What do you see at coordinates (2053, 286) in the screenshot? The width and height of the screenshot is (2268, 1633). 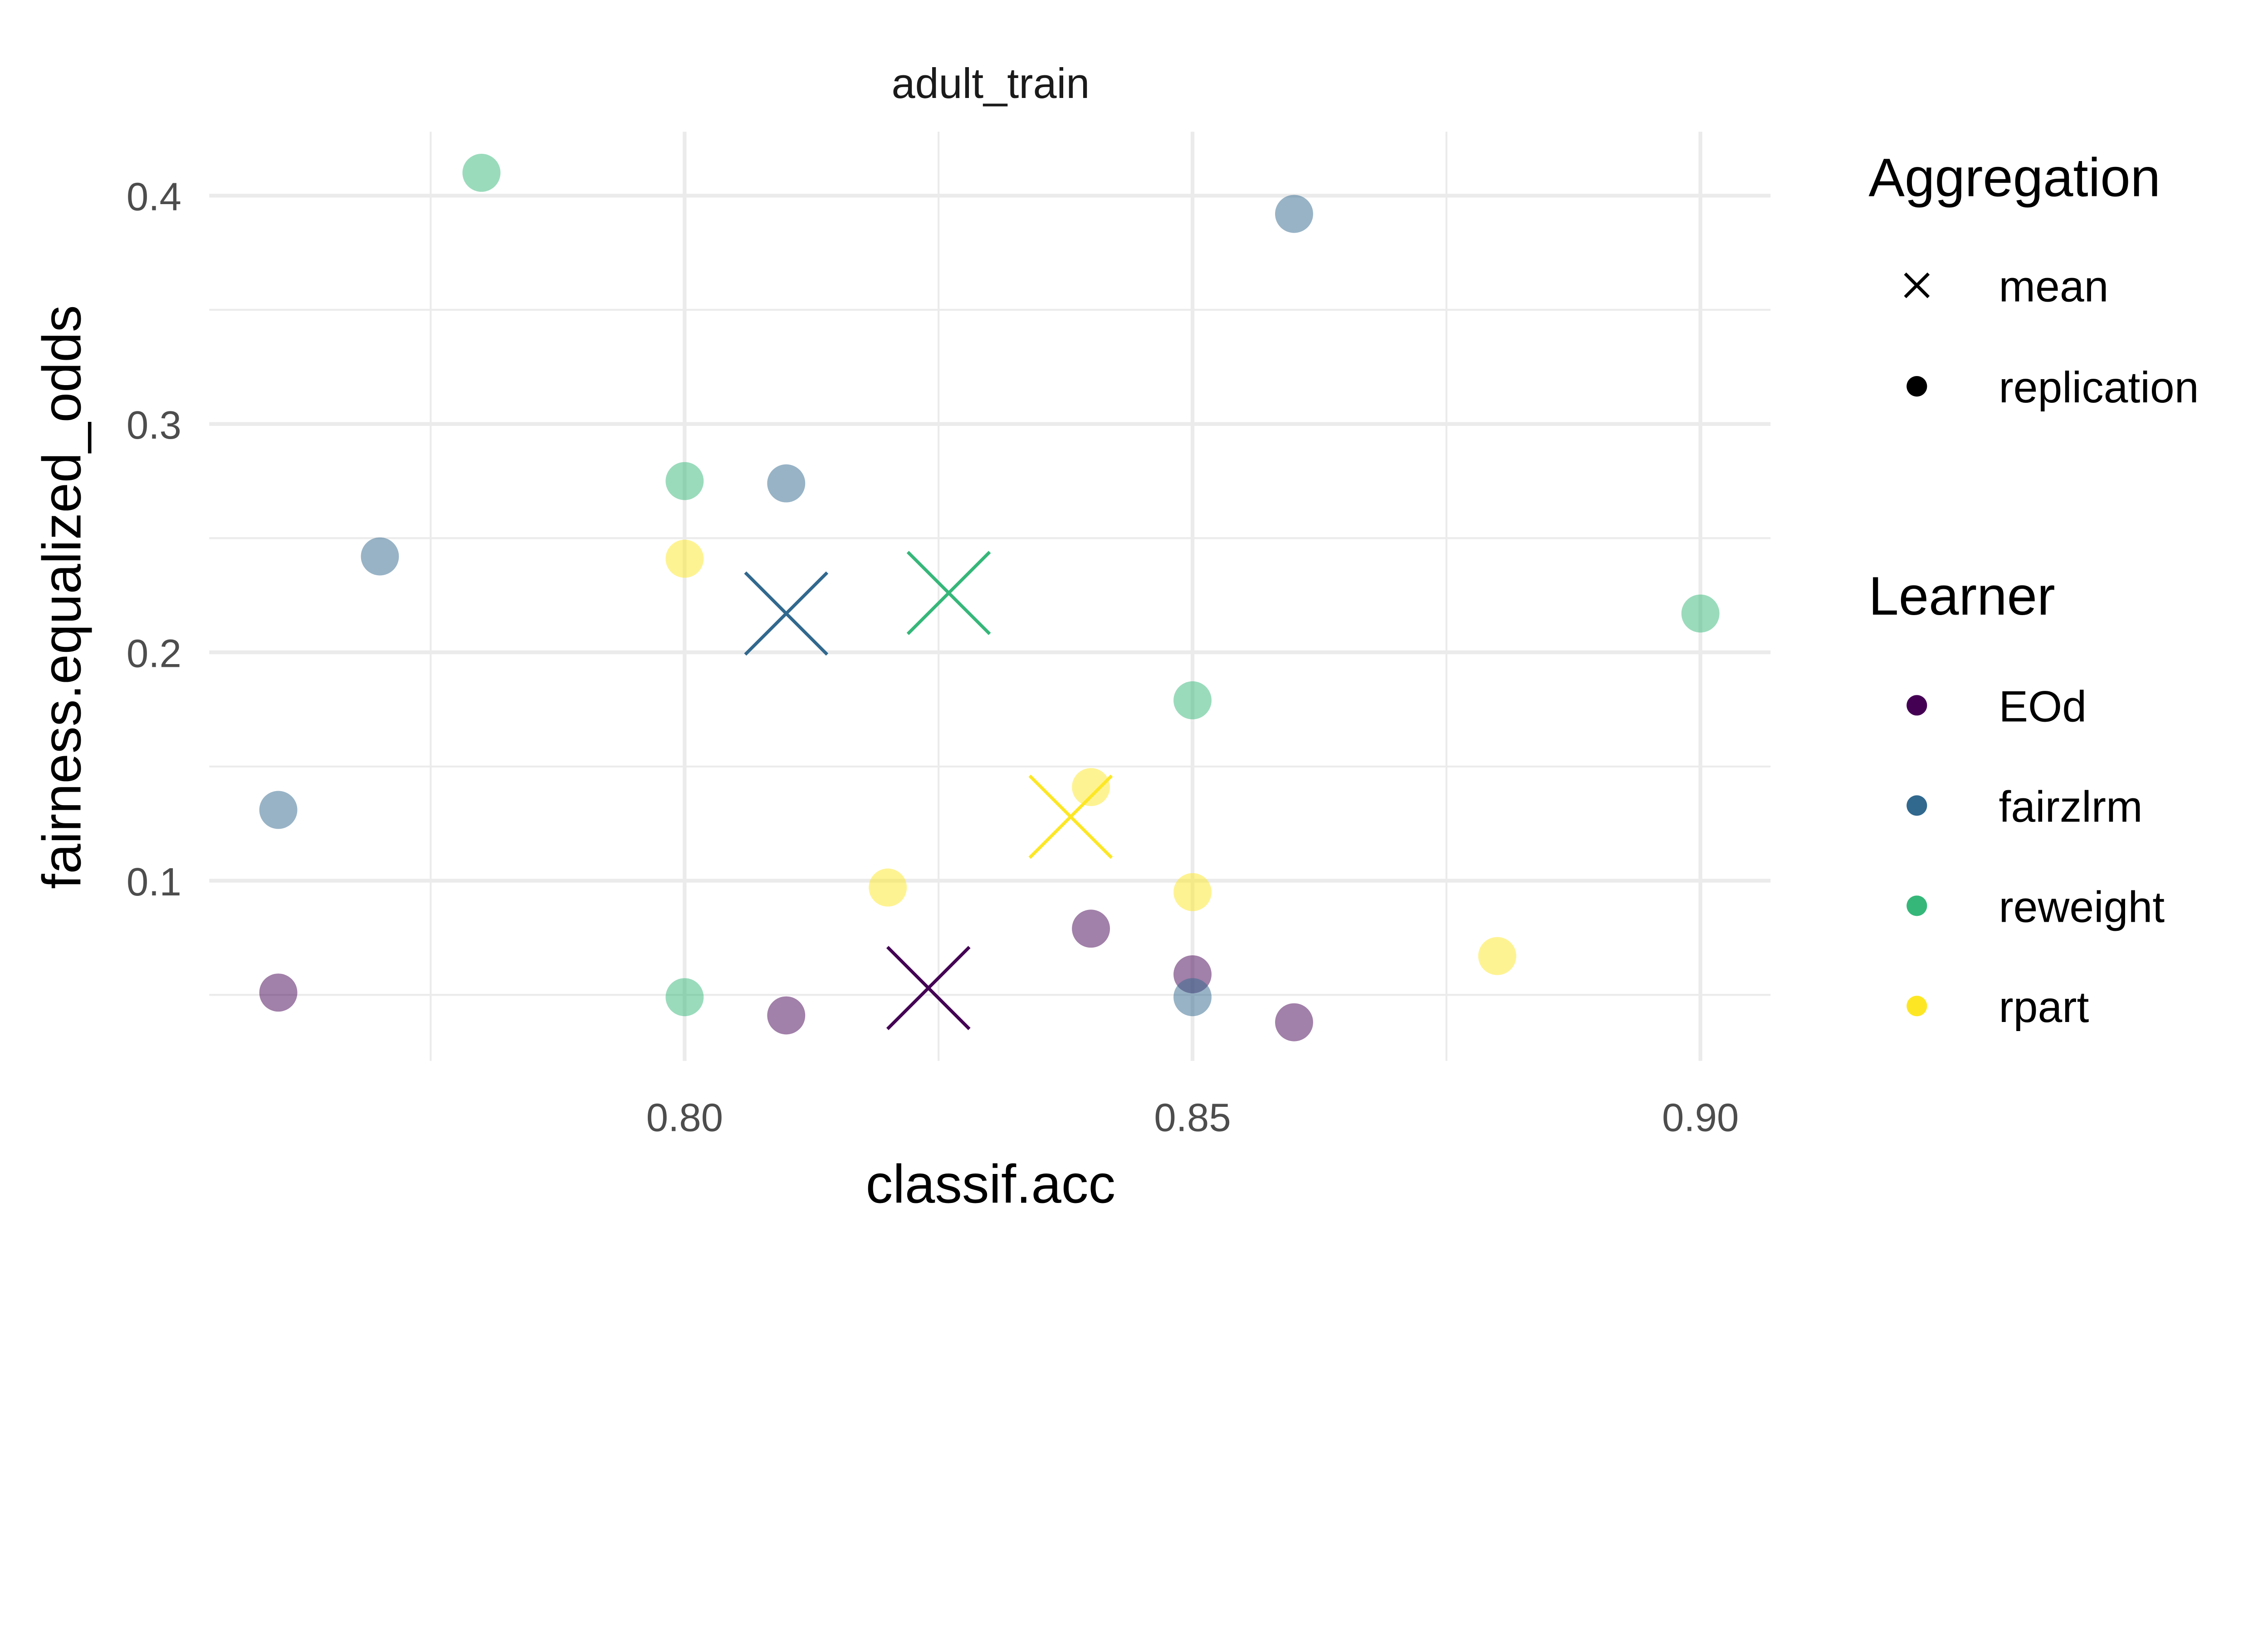 I see `legend-label: mean` at bounding box center [2053, 286].